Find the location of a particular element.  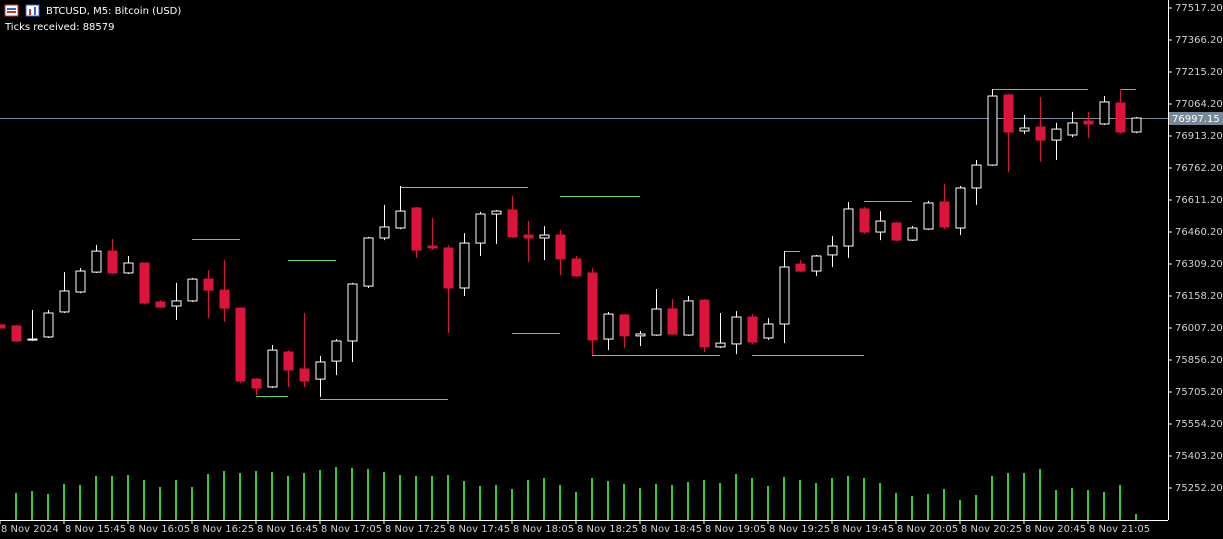

chart-subtitle: Ticks received: 88579 is located at coordinates (59, 27).